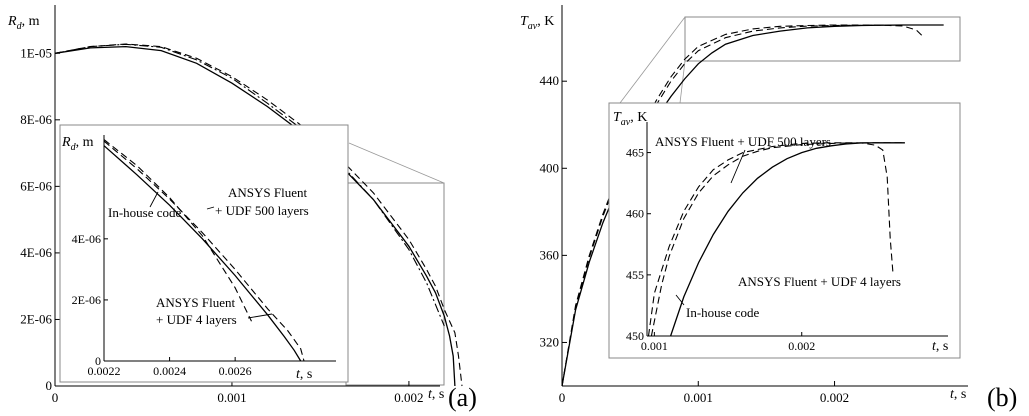 The width and height of the screenshot is (1029, 416). Describe the element at coordinates (66, 142) in the screenshot. I see `panel-a-inset-ylabel-symbol: R` at that location.